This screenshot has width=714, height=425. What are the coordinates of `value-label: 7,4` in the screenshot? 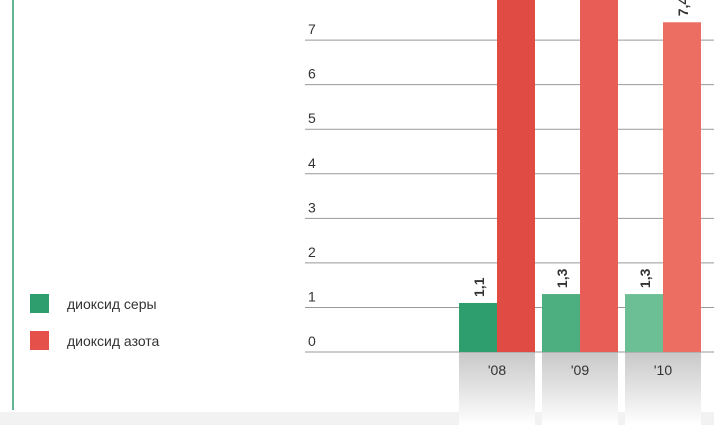 It's located at (683, 8).